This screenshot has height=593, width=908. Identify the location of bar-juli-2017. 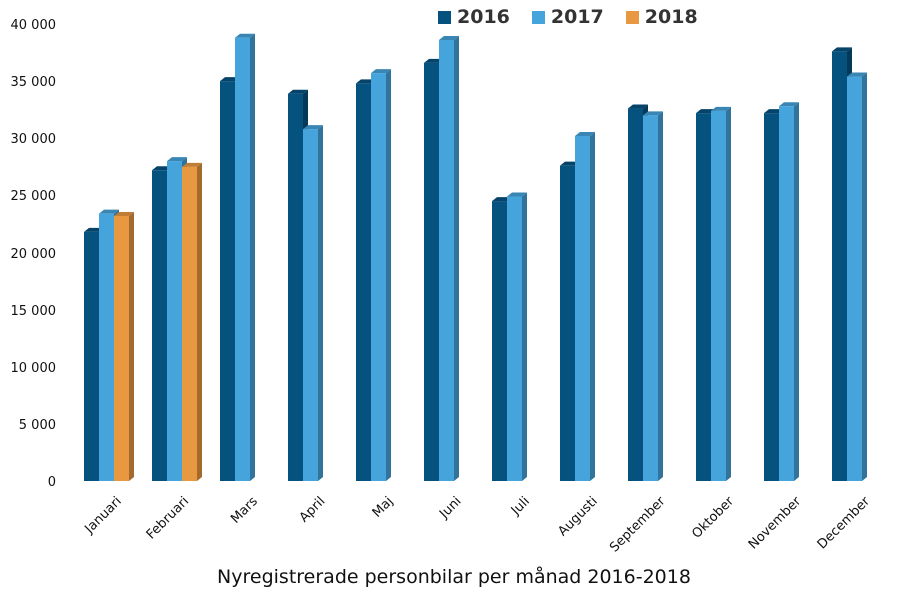
(517, 336).